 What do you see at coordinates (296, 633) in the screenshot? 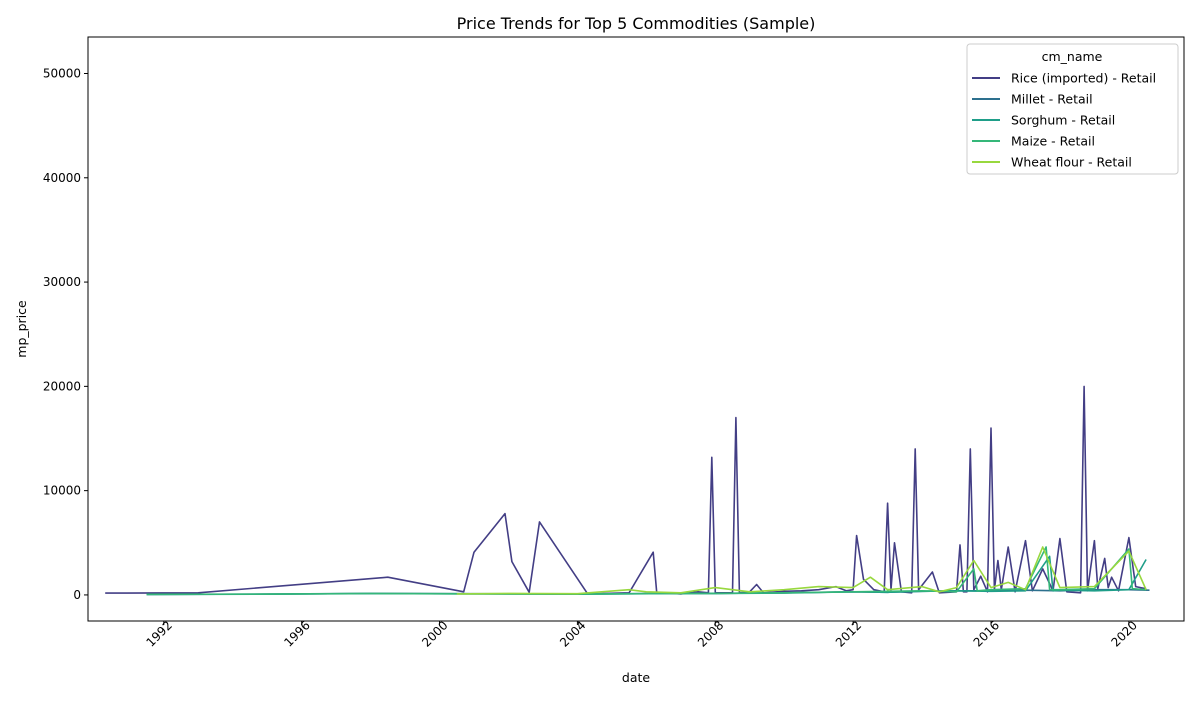
I see `x-tick-label: 1996` at bounding box center [296, 633].